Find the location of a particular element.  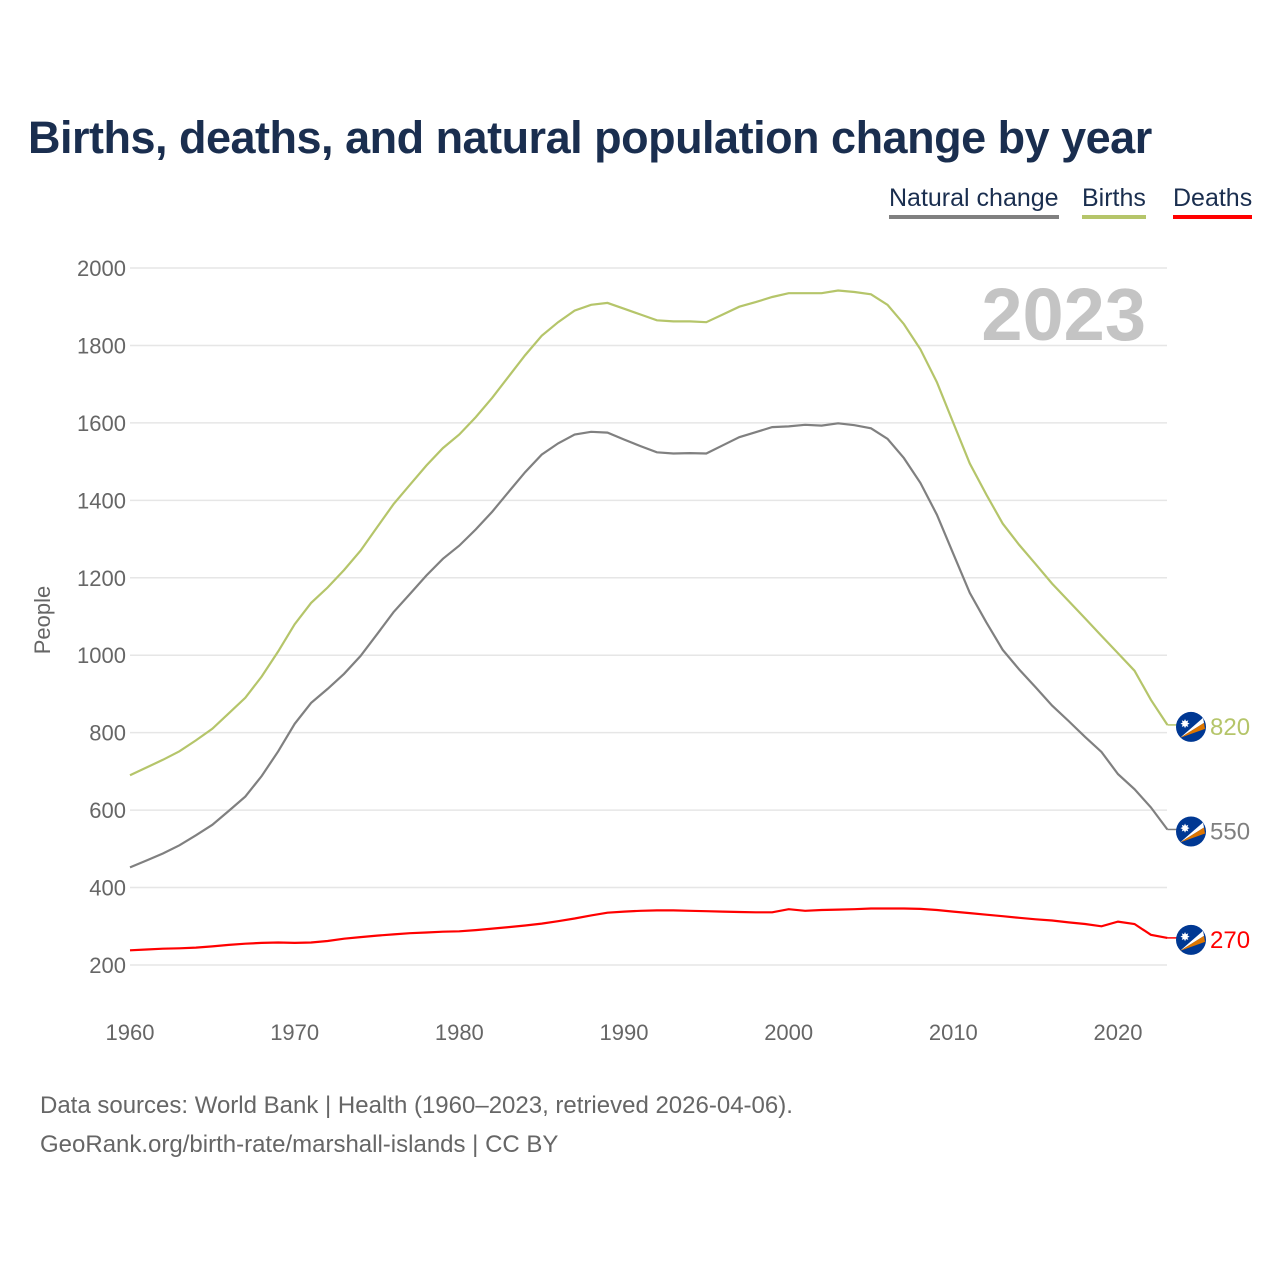

y-tick-label: 1000 is located at coordinates (101, 655).